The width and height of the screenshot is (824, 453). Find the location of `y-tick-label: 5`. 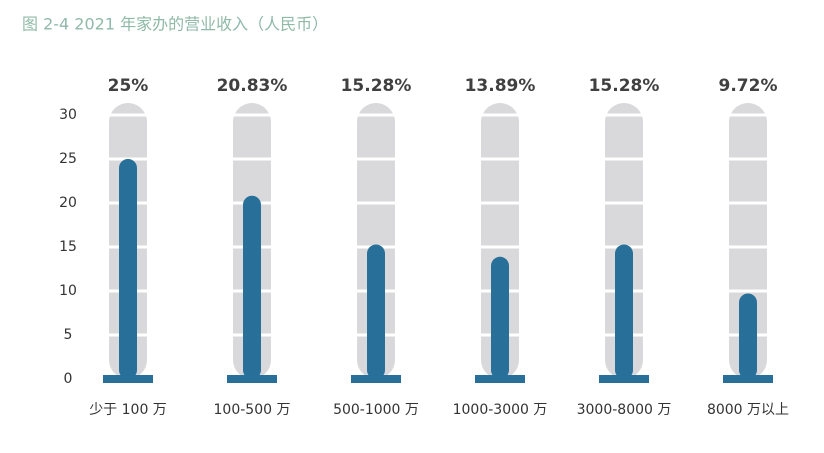

y-tick-label: 5 is located at coordinates (68, 335).